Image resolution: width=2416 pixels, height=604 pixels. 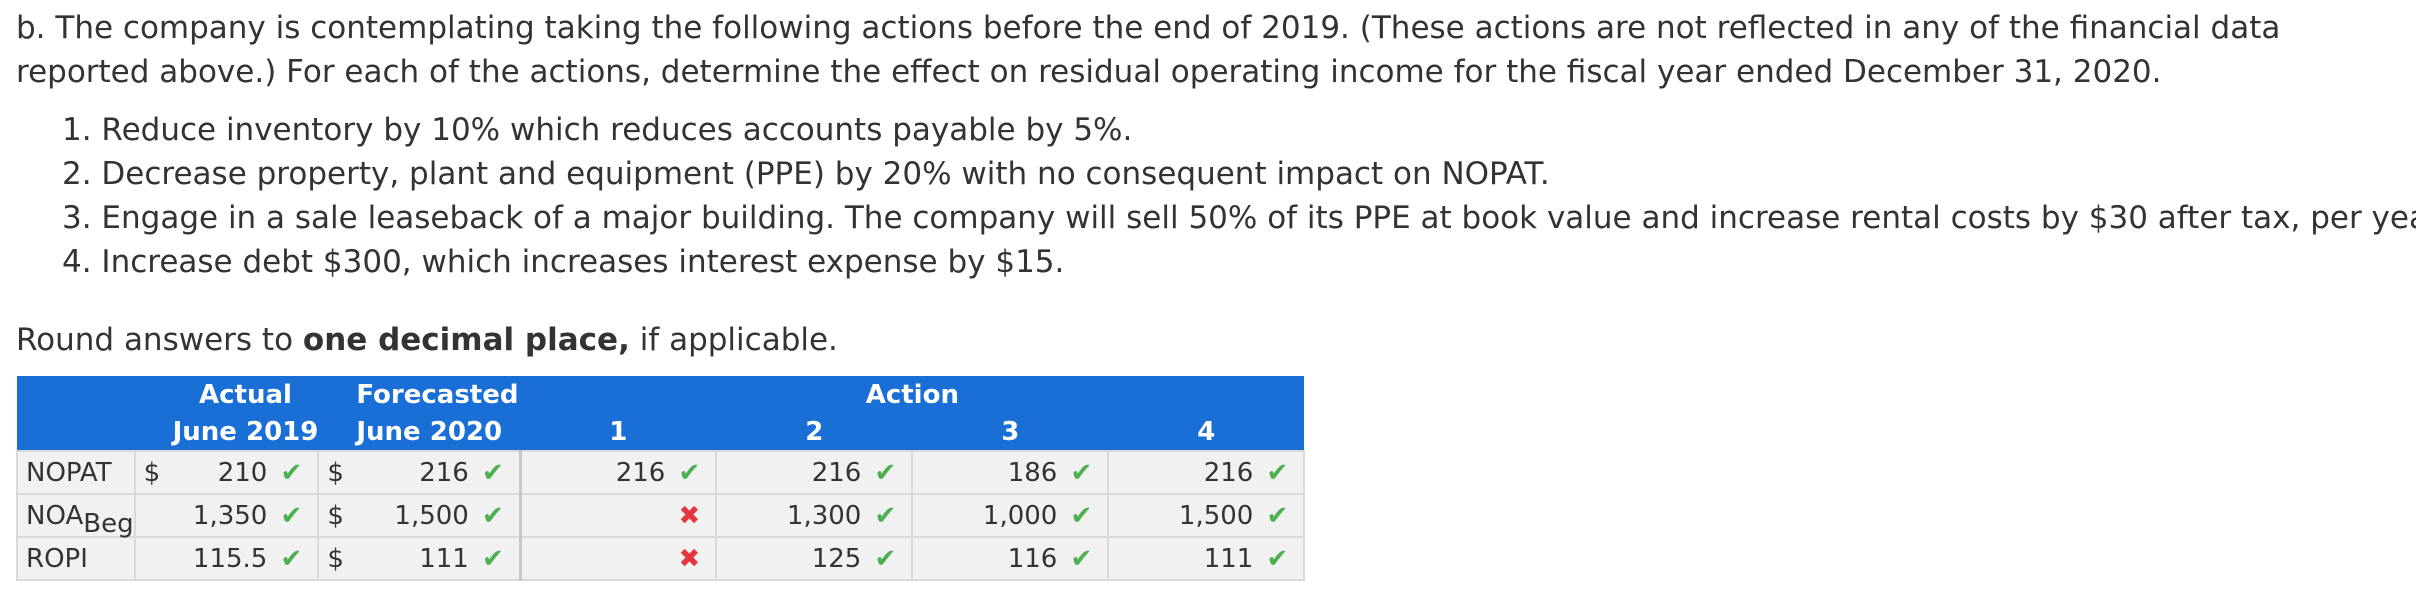 I want to click on action-1-input: 216 ✔, so click(x=618, y=472).